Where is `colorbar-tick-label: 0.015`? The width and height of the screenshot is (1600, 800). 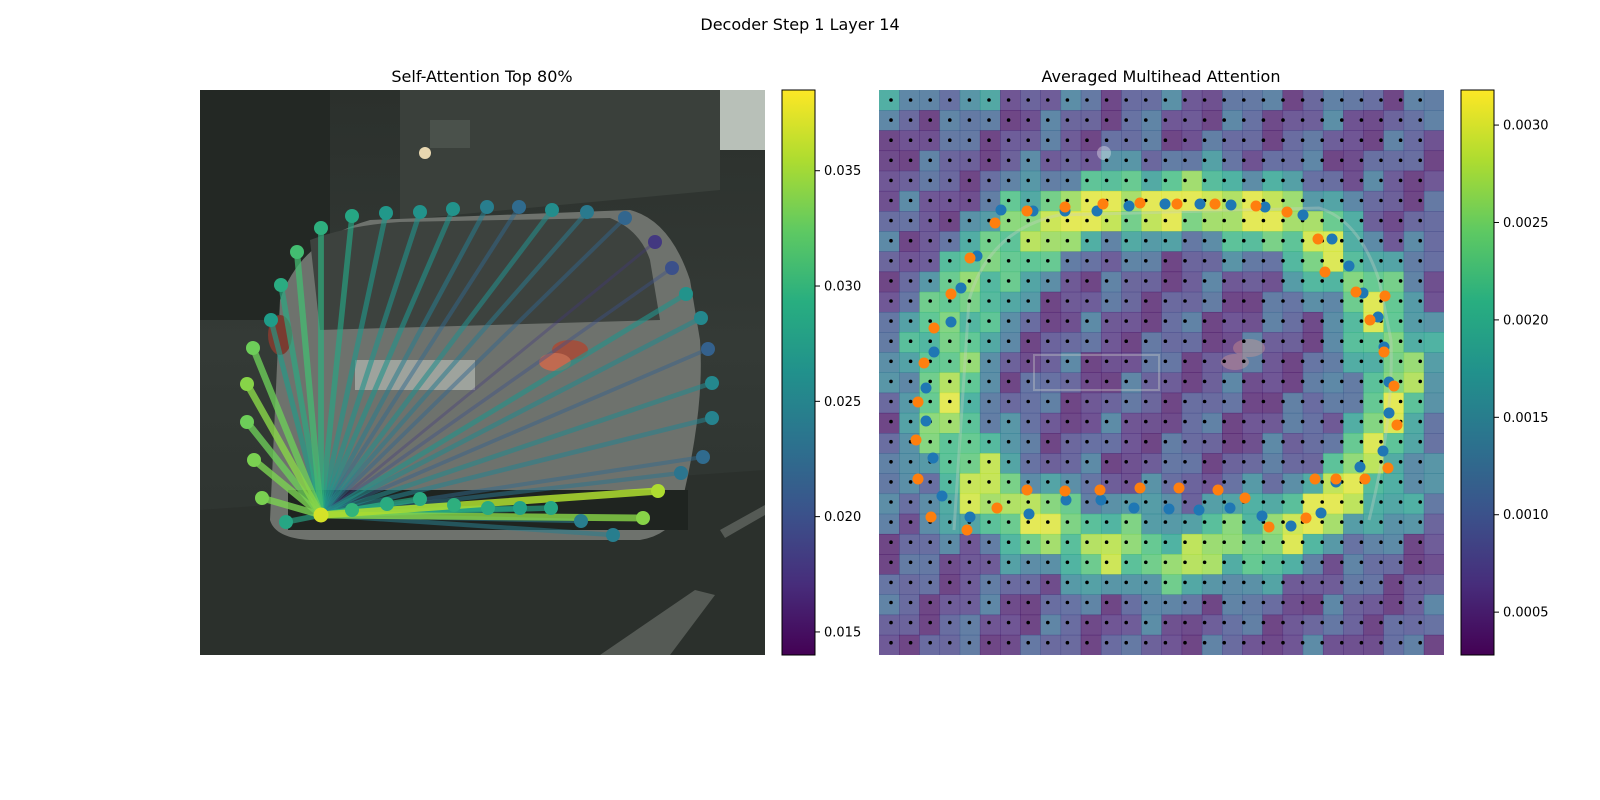 colorbar-tick-label: 0.015 is located at coordinates (842, 632).